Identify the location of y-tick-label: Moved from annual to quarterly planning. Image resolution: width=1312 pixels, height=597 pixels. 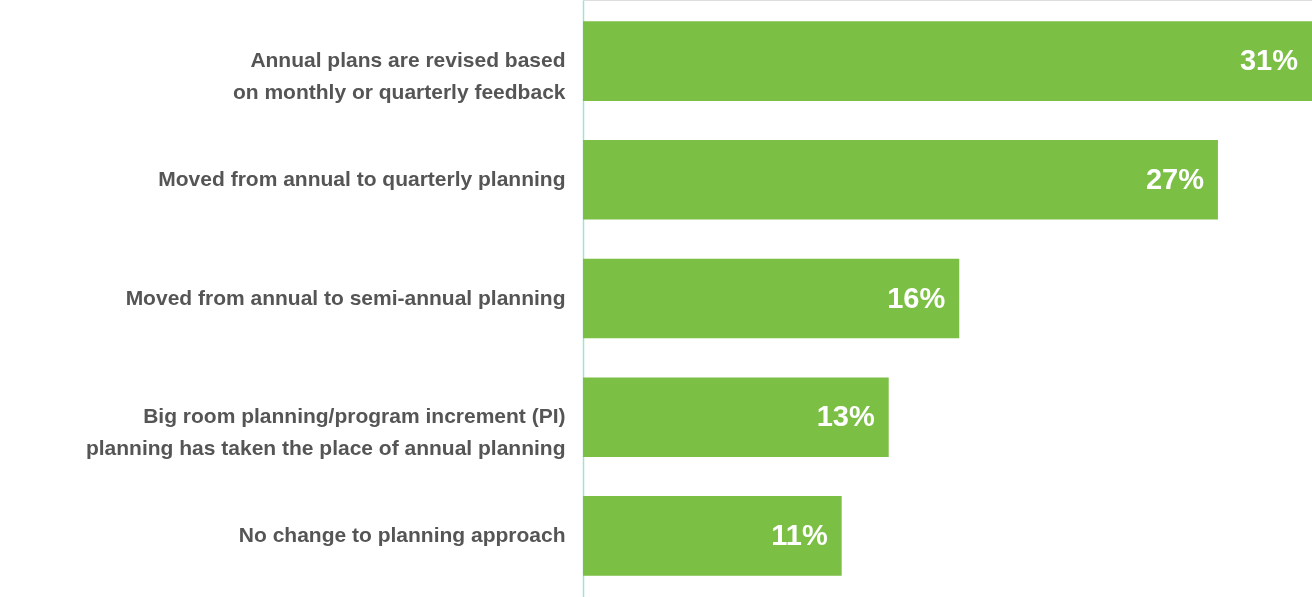
(362, 178).